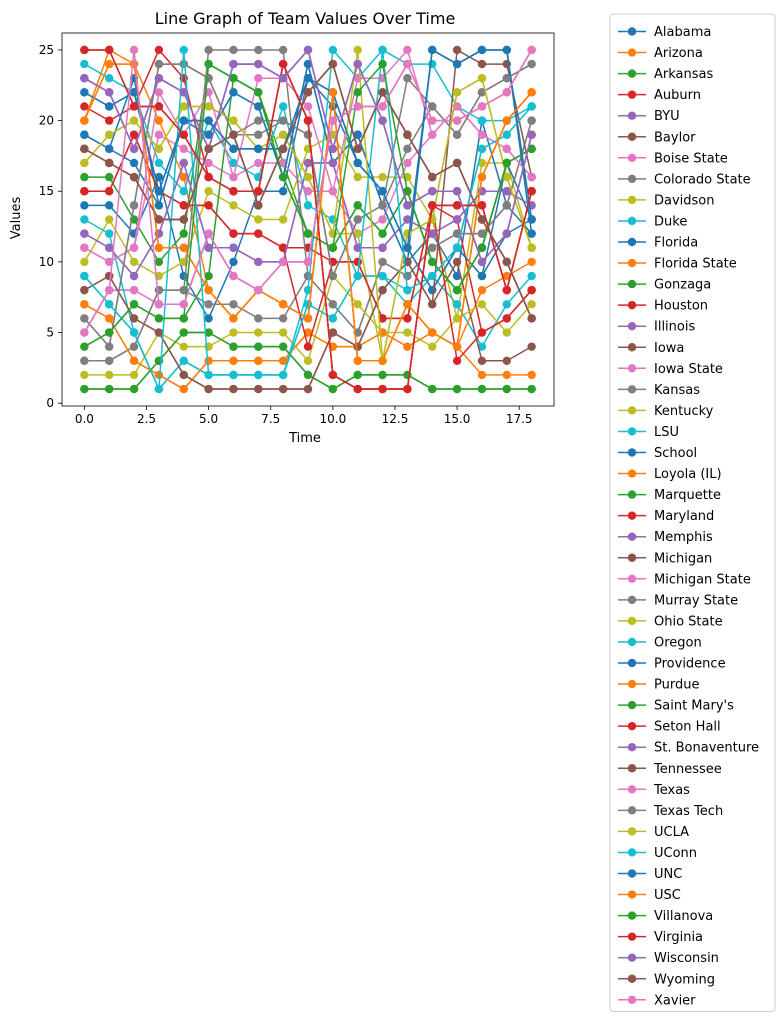  Describe the element at coordinates (669, 495) in the screenshot. I see `legend-entry: Marquette` at that location.